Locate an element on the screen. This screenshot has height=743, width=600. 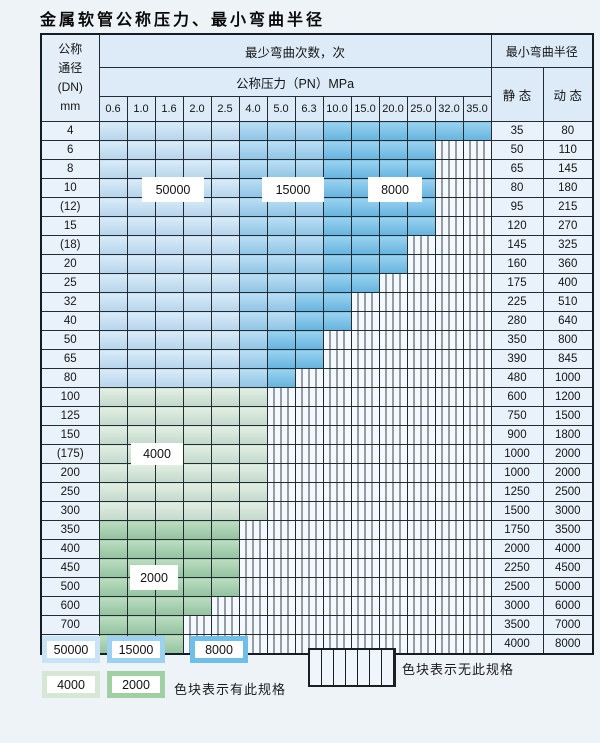
static-radius-cell: 145 is located at coordinates (517, 245).